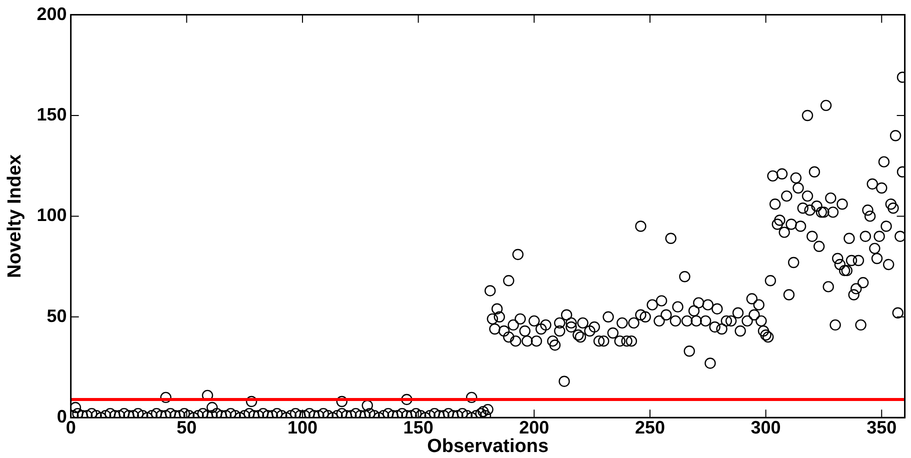 This screenshot has height=458, width=911. What do you see at coordinates (488, 446) in the screenshot?
I see `x-axis-title: Observations` at bounding box center [488, 446].